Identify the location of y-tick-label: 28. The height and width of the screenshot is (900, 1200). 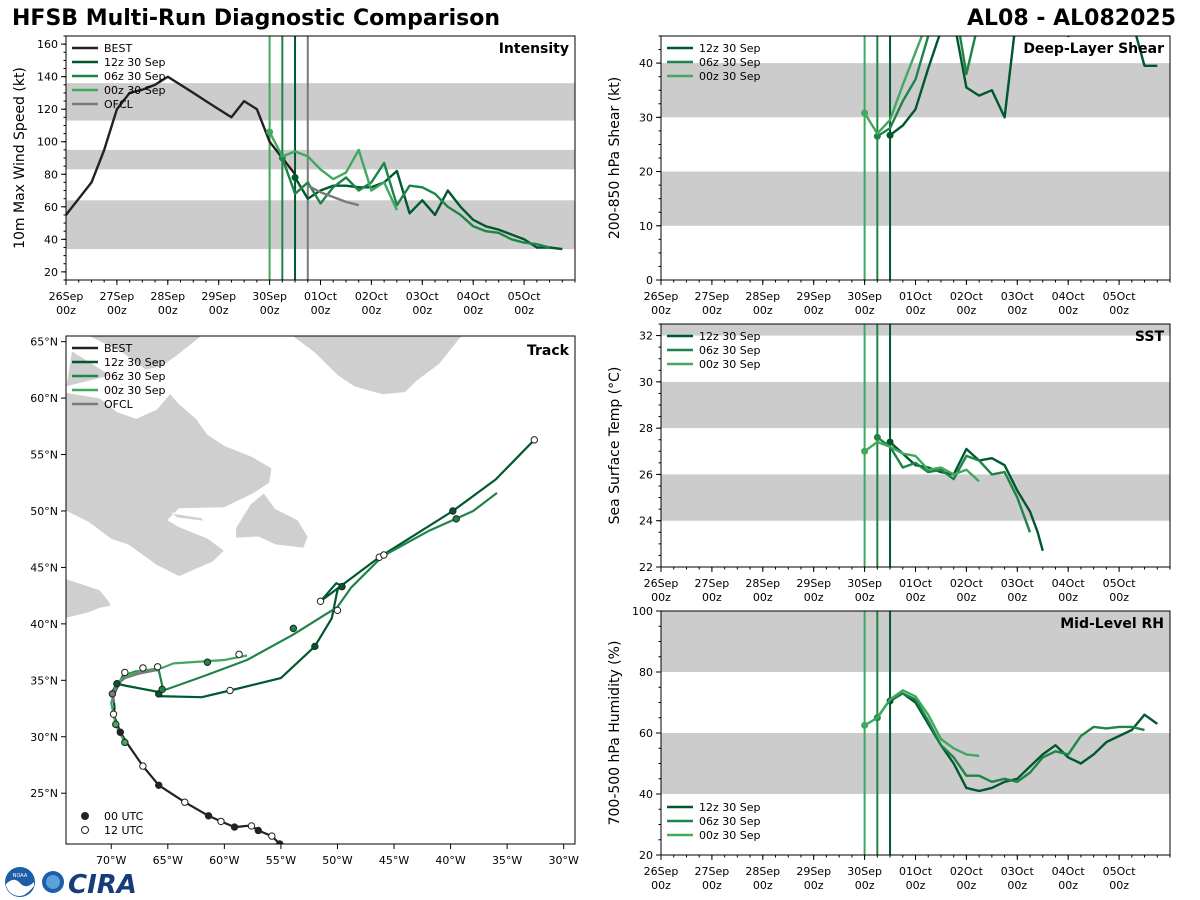
(646, 428).